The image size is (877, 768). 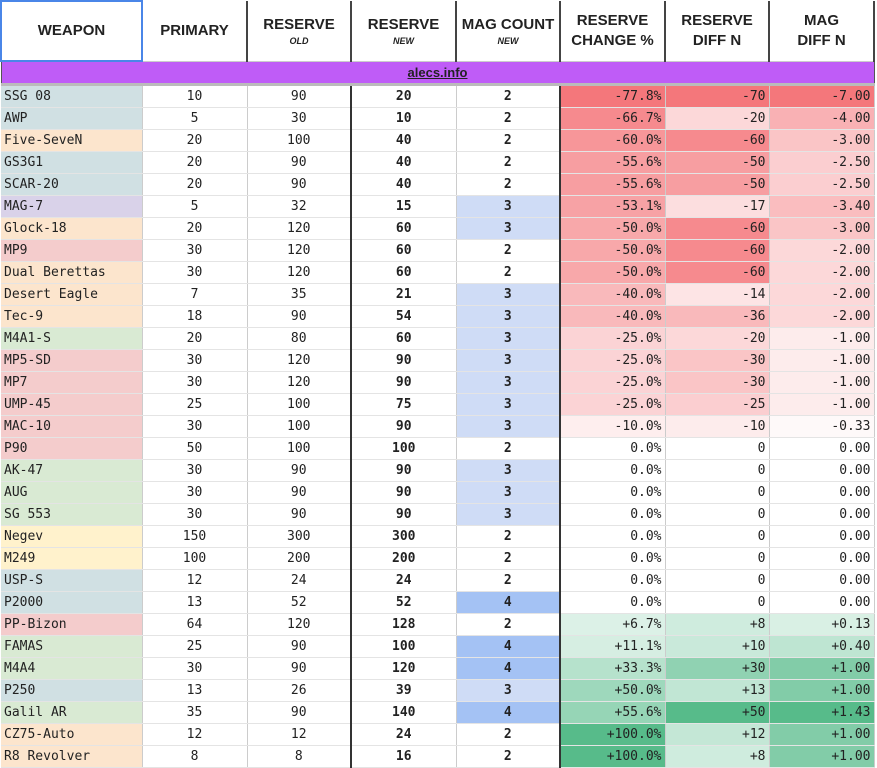 What do you see at coordinates (195, 712) in the screenshot?
I see `primary-cell: 35` at bounding box center [195, 712].